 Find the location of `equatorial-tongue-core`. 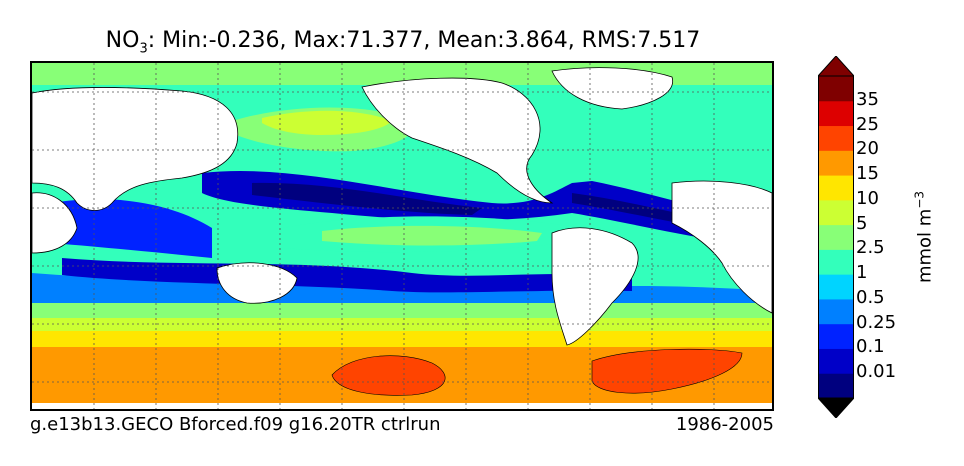

equatorial-tongue-core is located at coordinates (432, 235).